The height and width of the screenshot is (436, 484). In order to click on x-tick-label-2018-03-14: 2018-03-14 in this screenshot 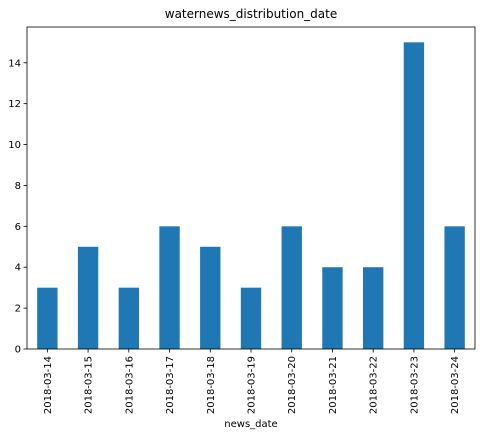, I will do `click(48, 385)`.